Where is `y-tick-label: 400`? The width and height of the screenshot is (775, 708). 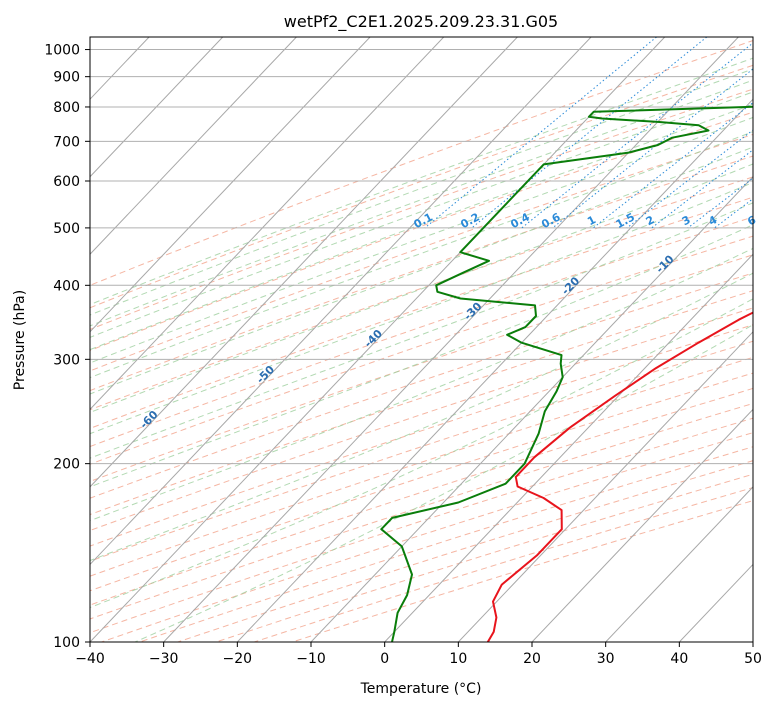
y-tick-label: 400 is located at coordinates (66, 286).